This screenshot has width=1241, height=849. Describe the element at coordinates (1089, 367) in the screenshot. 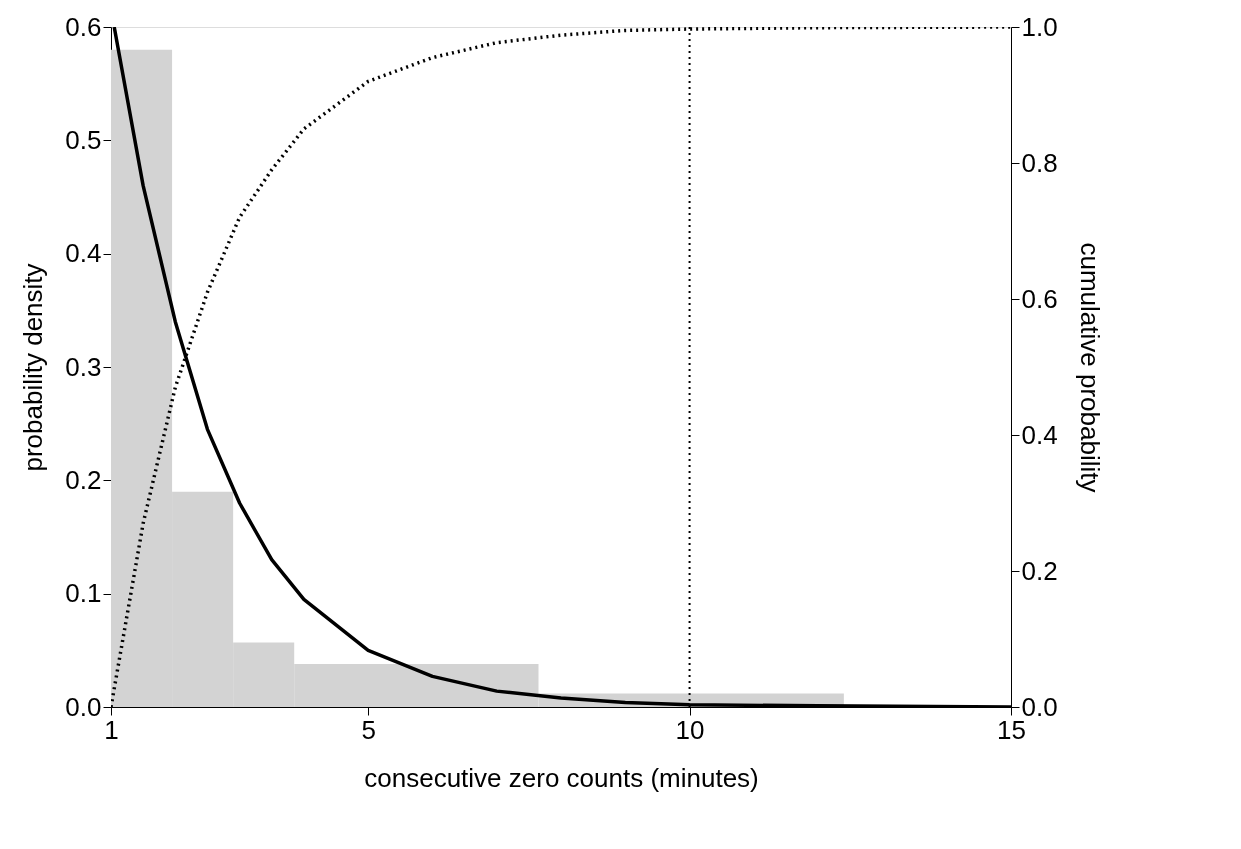

I see `y2-axis-title: cumulative probability` at that location.